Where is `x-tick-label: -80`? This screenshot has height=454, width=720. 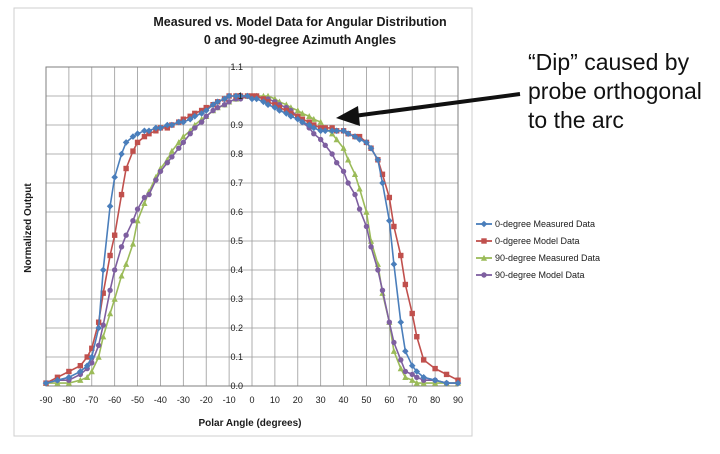 x-tick-label: -80 is located at coordinates (68, 400).